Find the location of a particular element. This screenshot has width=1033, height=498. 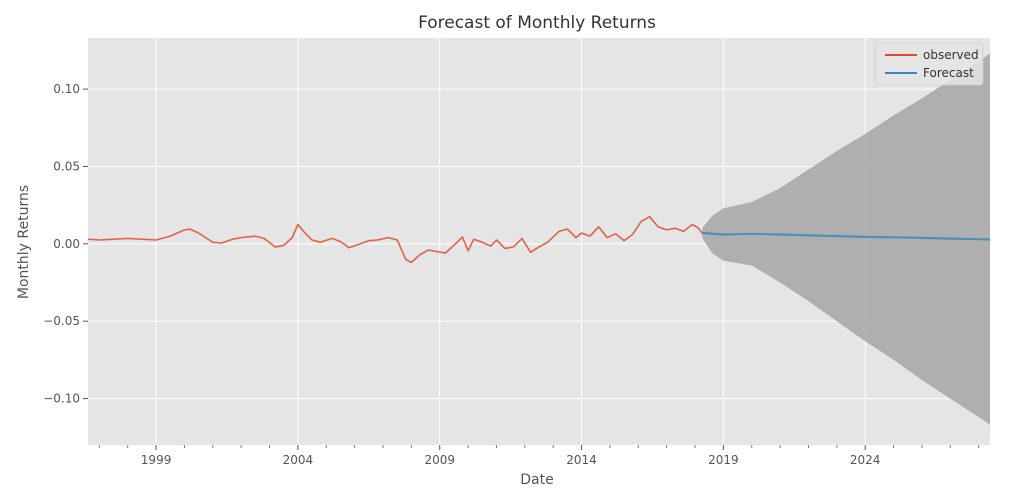

y-tick-label: 0.00 is located at coordinates (66, 244).